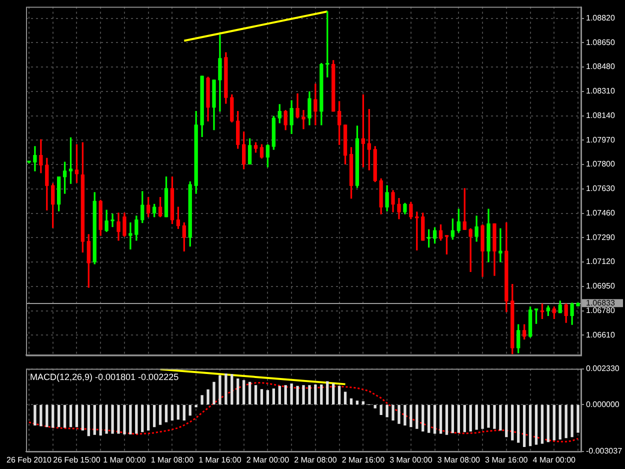  What do you see at coordinates (601, 303) in the screenshot?
I see `ref-line-label: 1.06833` at bounding box center [601, 303].